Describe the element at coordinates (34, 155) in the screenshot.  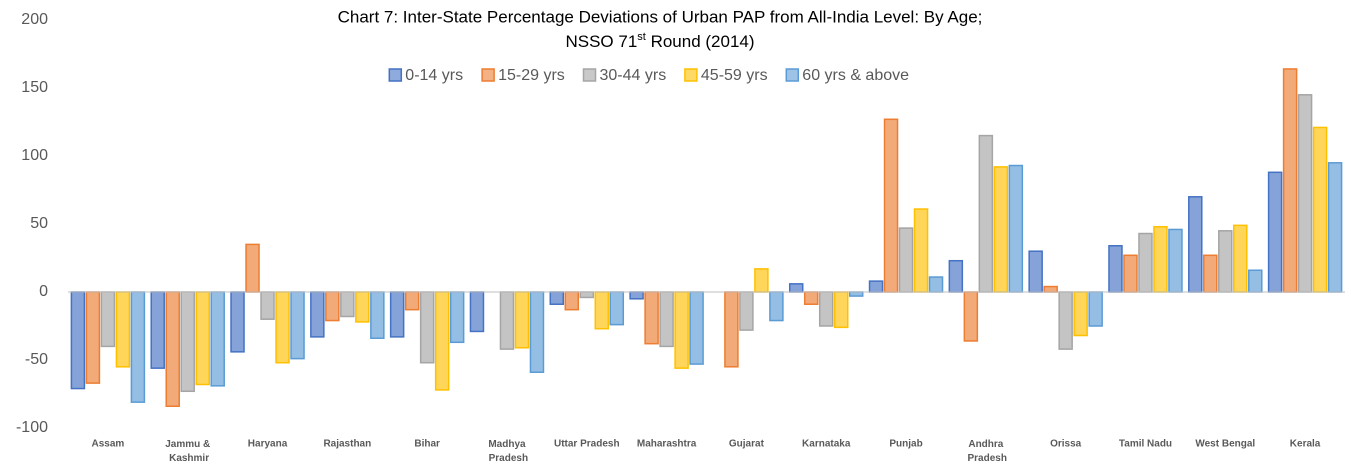
I see `y-tick-label: 100` at that location.